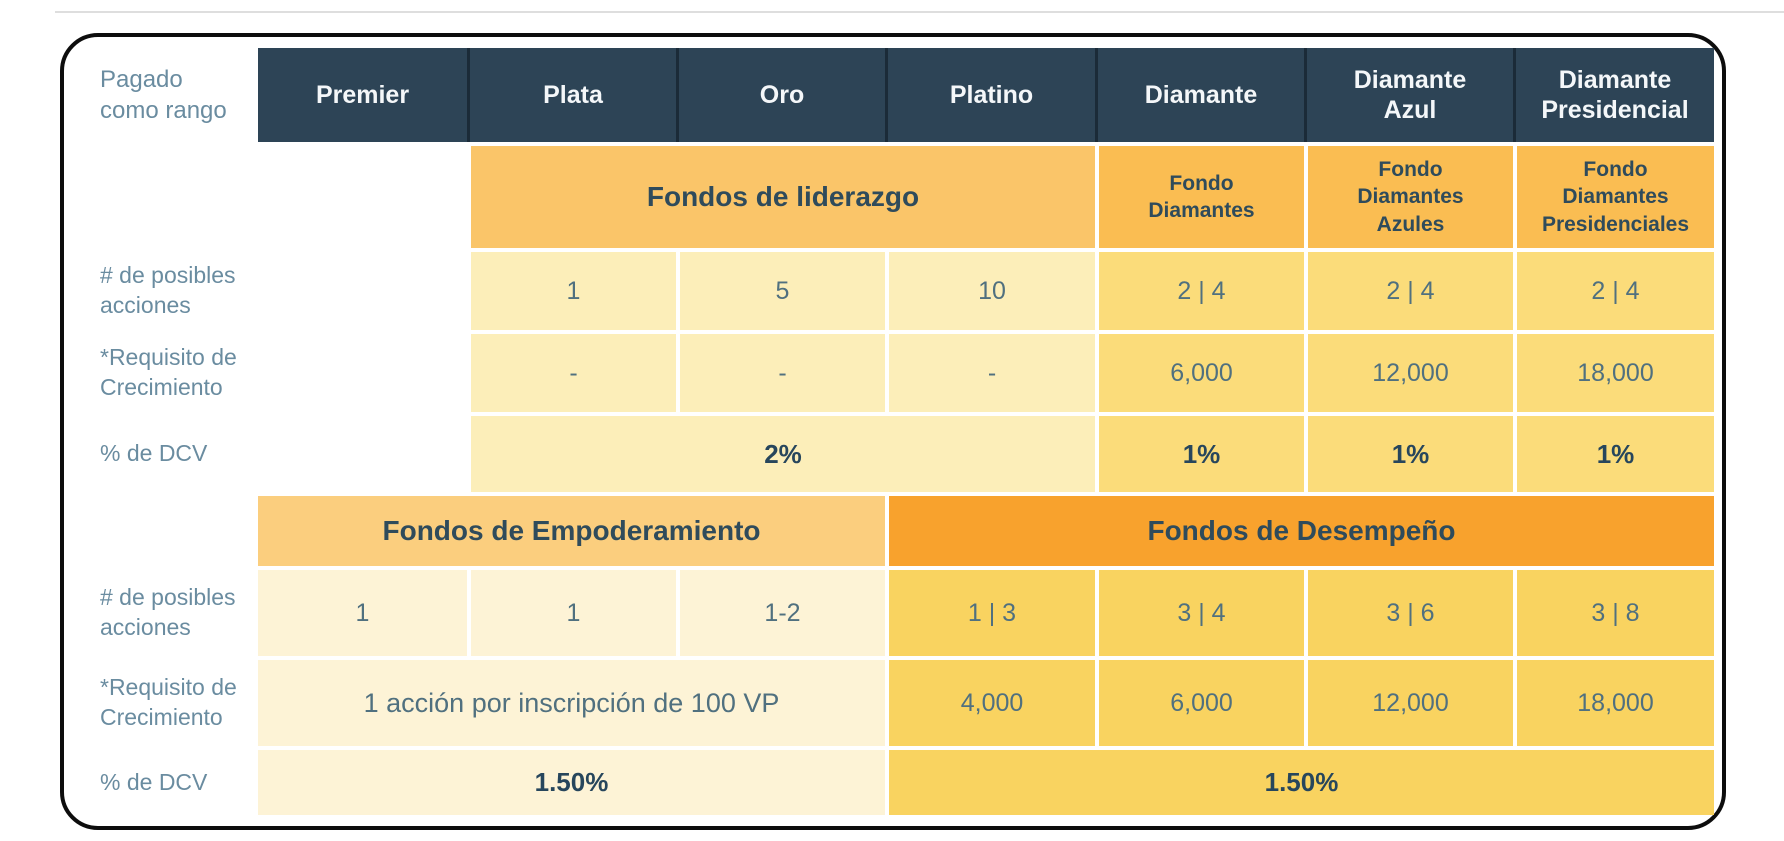  What do you see at coordinates (992, 291) in the screenshot?
I see `cell-acciones-platino: 10` at bounding box center [992, 291].